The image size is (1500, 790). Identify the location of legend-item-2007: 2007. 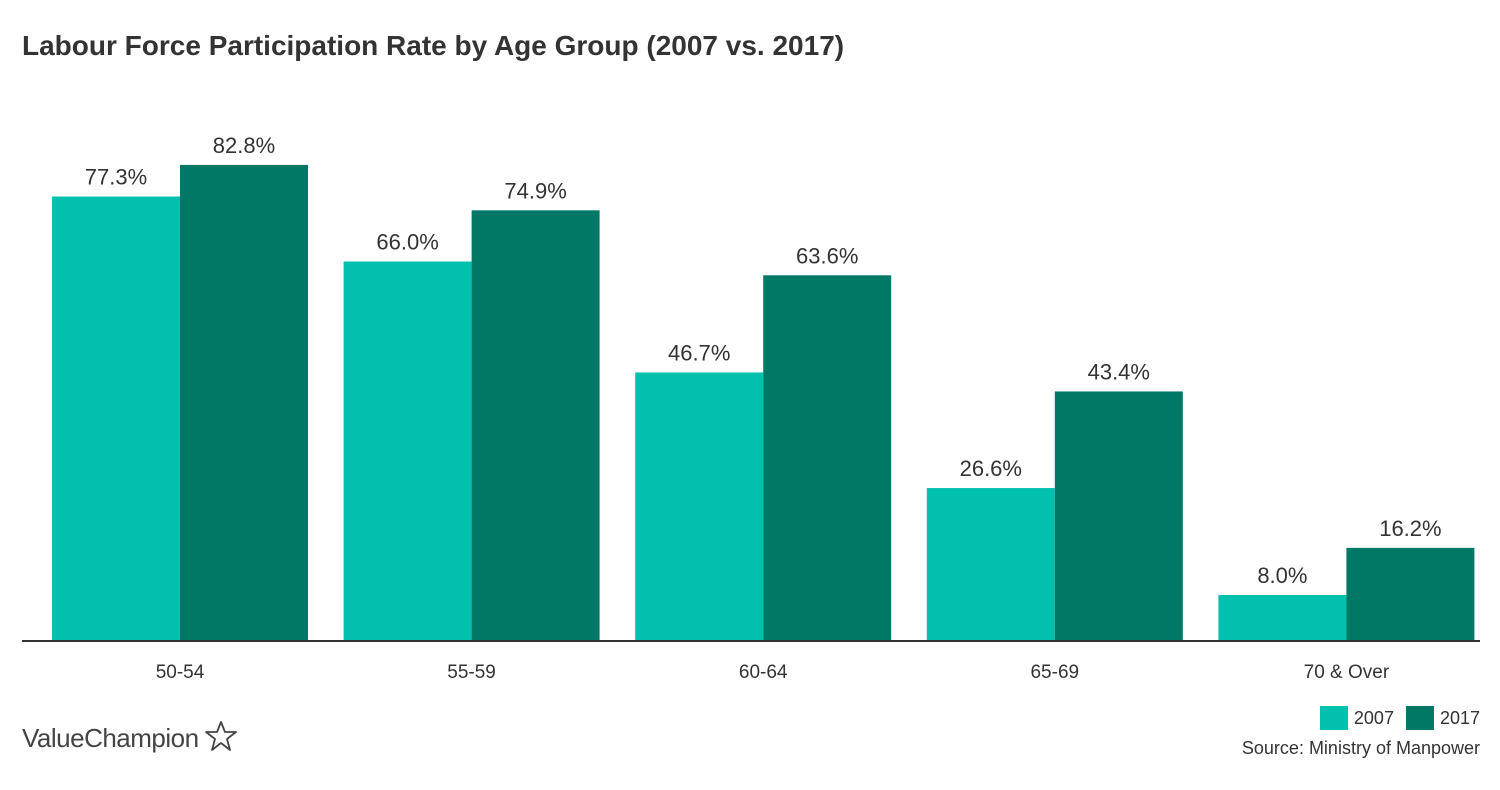
(1356, 718).